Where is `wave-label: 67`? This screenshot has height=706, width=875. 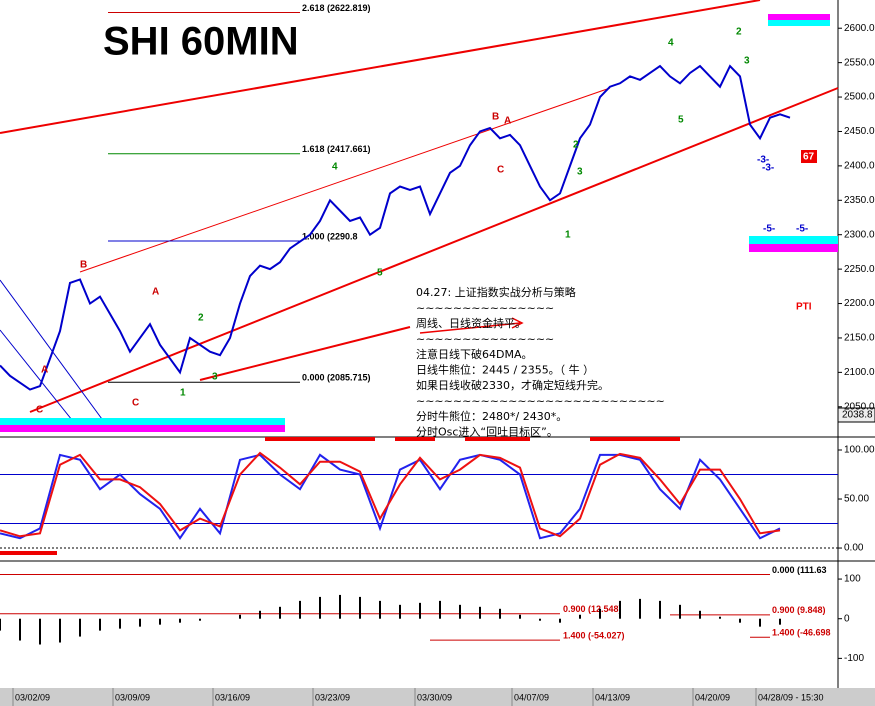 wave-label: 67 is located at coordinates (809, 157).